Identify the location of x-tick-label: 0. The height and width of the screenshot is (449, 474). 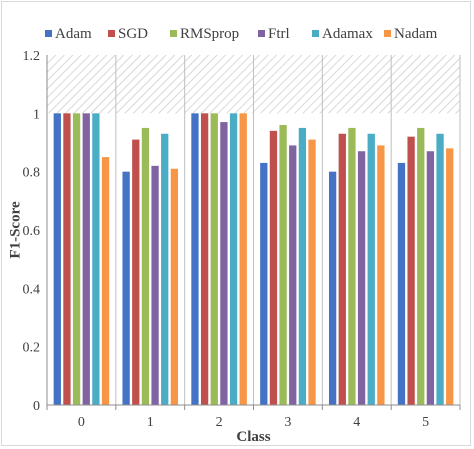
(81, 422).